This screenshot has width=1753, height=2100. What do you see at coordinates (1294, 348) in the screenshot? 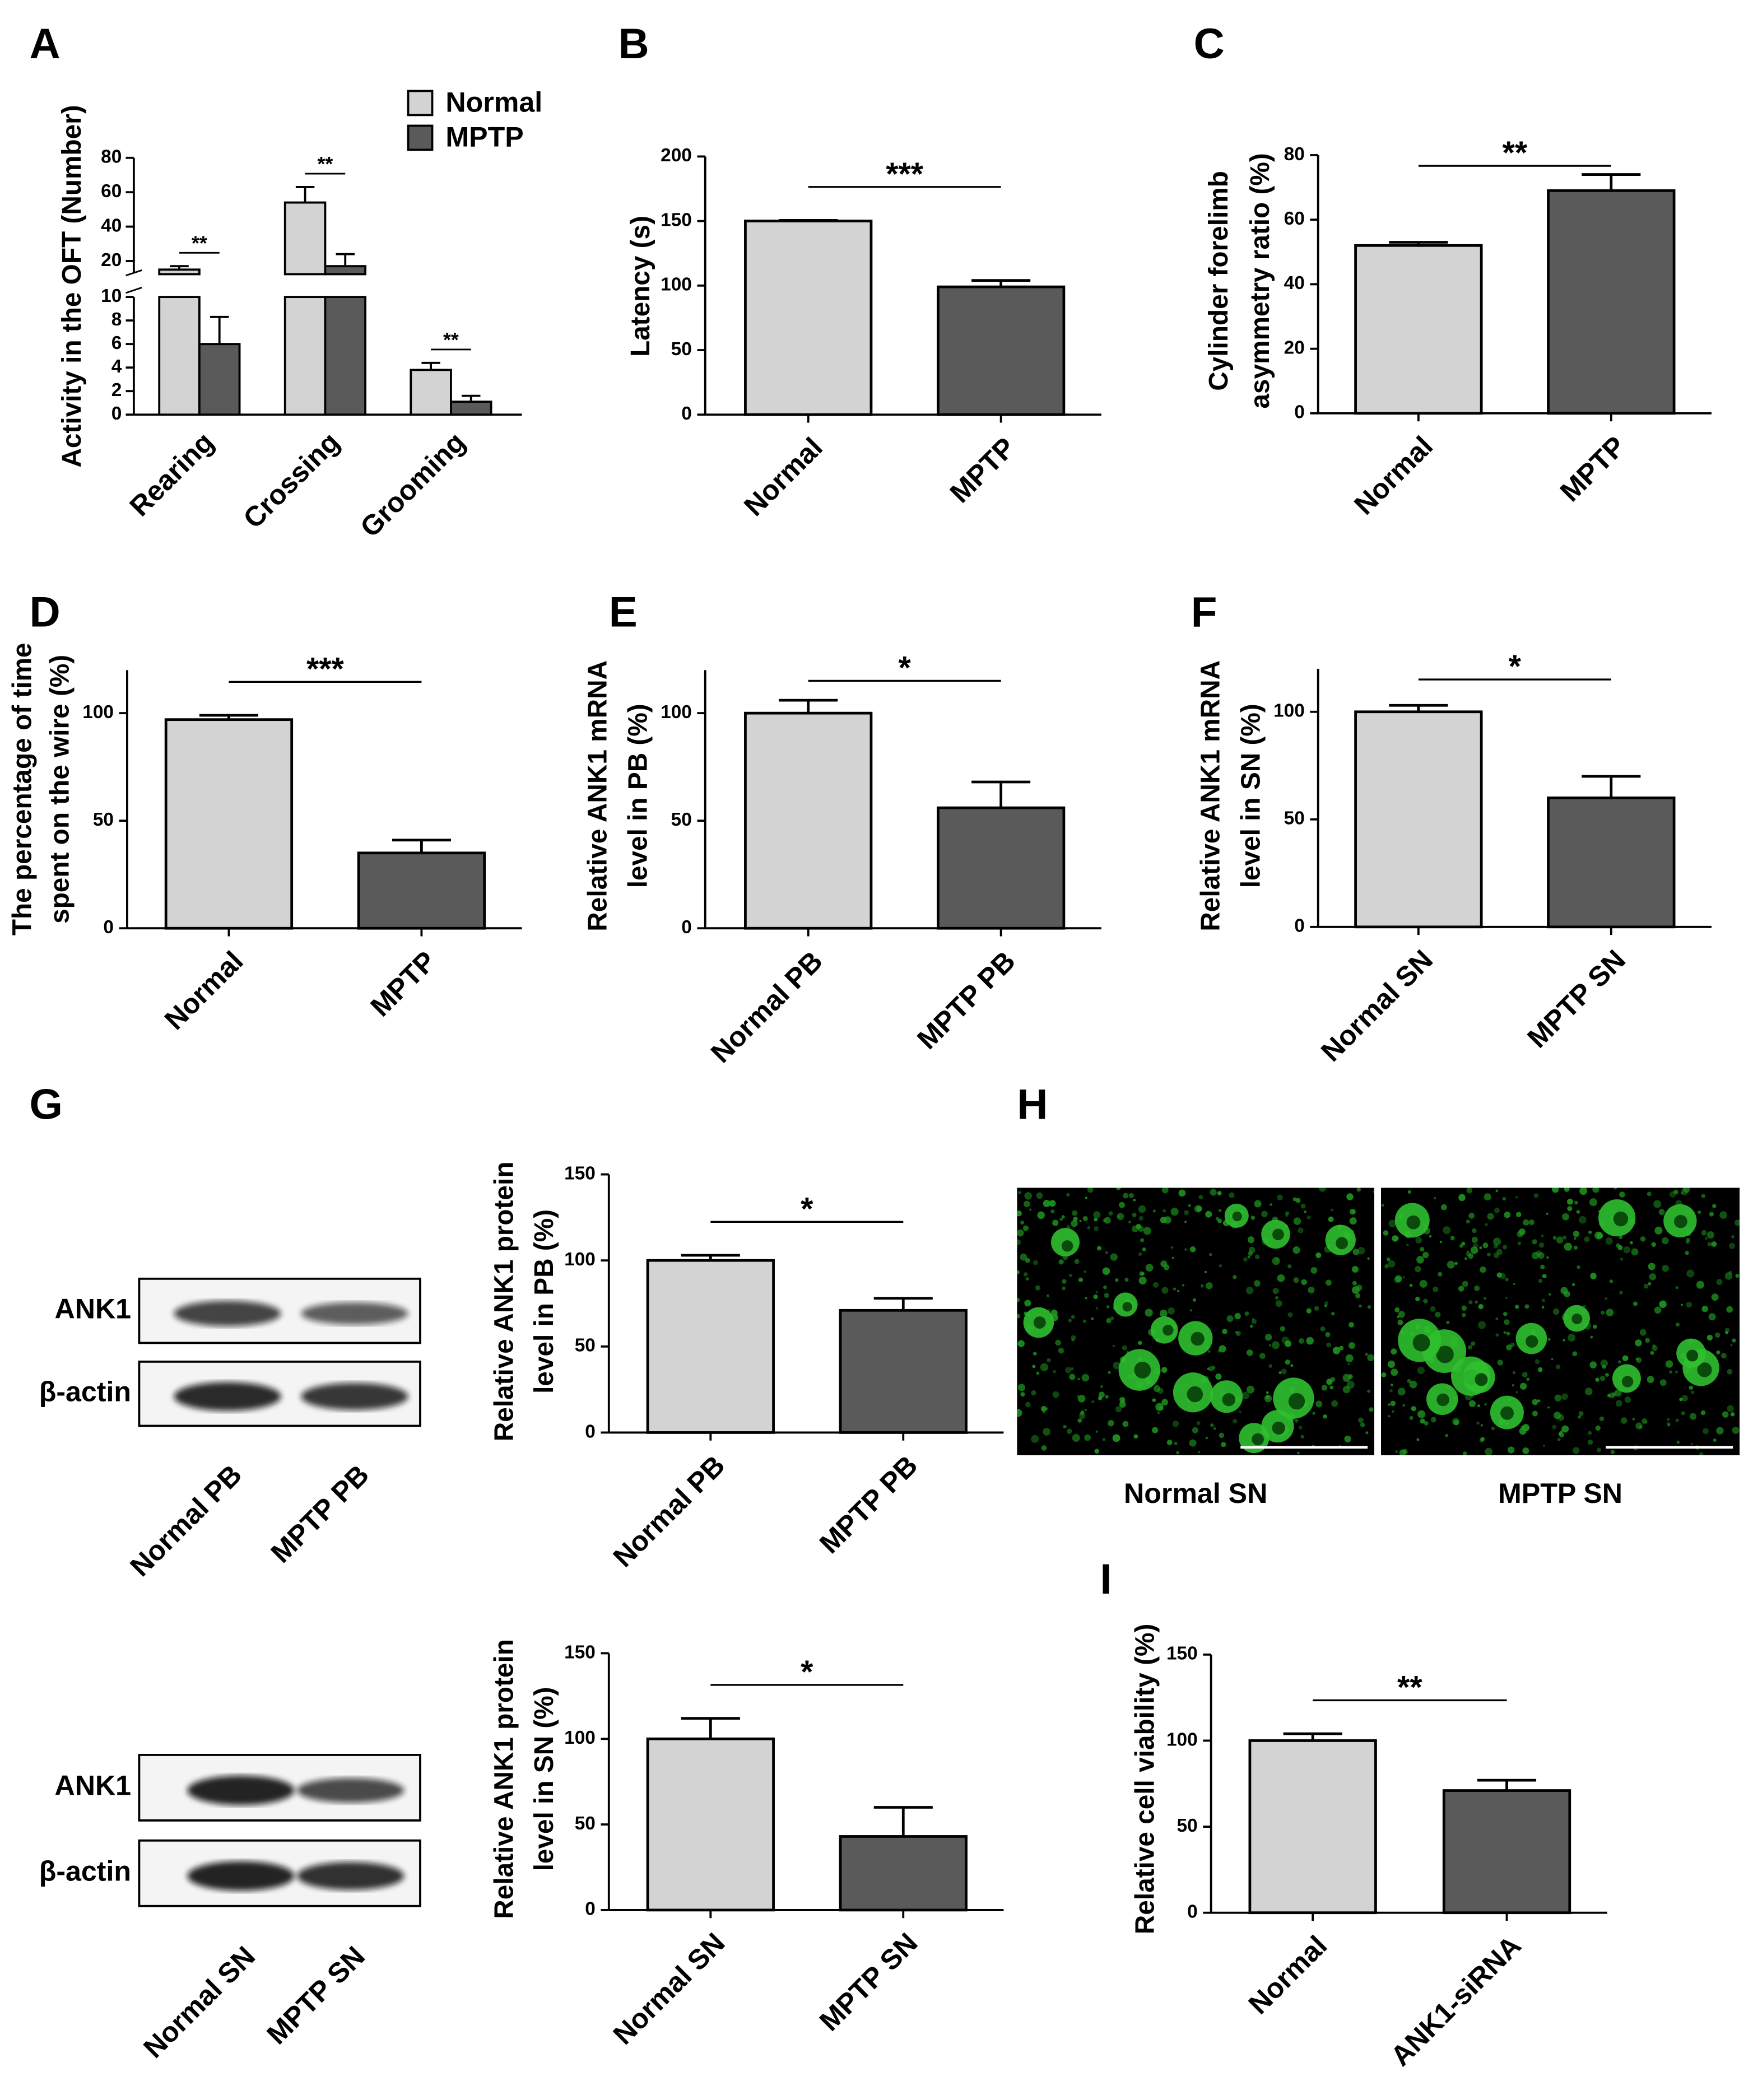
I see `y-tick-label: 20` at bounding box center [1294, 348].